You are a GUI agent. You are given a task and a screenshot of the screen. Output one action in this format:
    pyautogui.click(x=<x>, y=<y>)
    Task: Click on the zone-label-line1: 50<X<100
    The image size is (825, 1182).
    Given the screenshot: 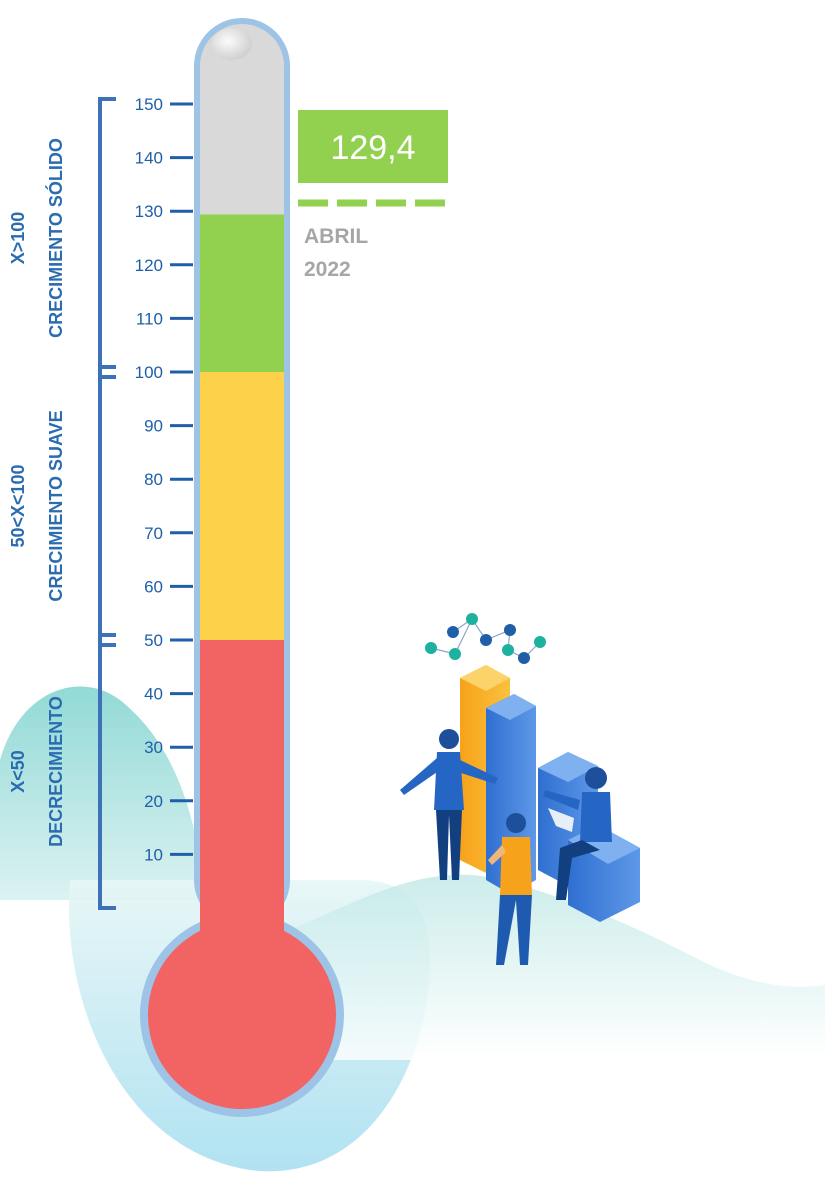 What is the action you would take?
    pyautogui.click(x=18, y=505)
    